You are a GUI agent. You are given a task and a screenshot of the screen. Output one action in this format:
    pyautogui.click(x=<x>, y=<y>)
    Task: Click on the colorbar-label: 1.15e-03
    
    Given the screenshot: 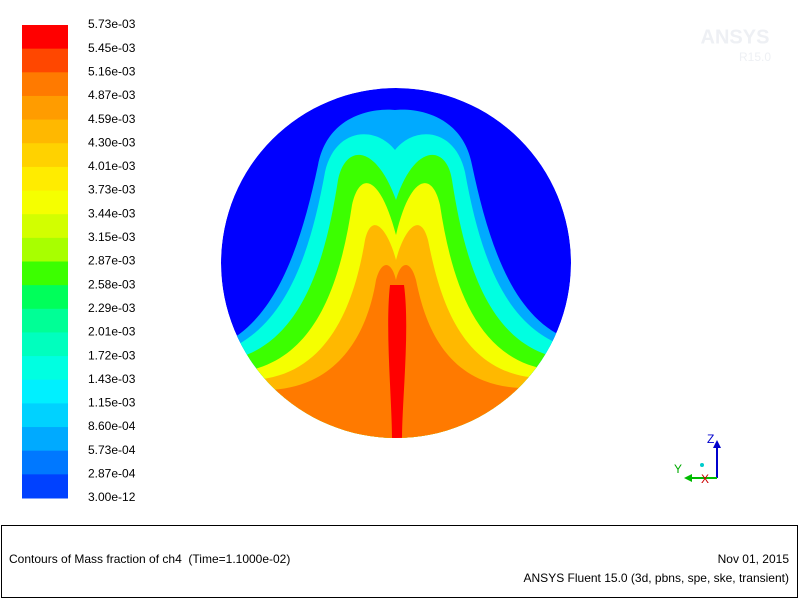 What is the action you would take?
    pyautogui.click(x=112, y=403)
    